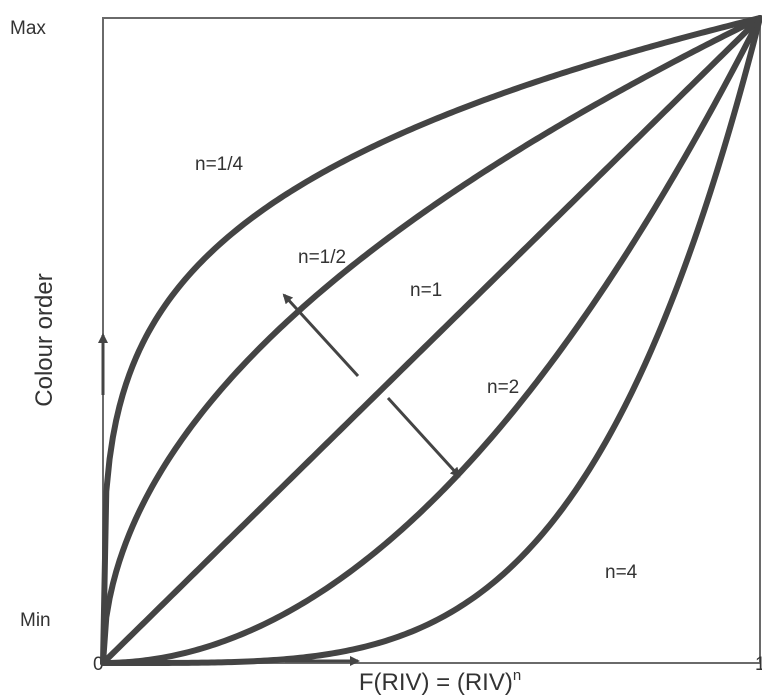  What do you see at coordinates (322, 257) in the screenshot?
I see `curve-label-n-0-5: n=1/2` at bounding box center [322, 257].